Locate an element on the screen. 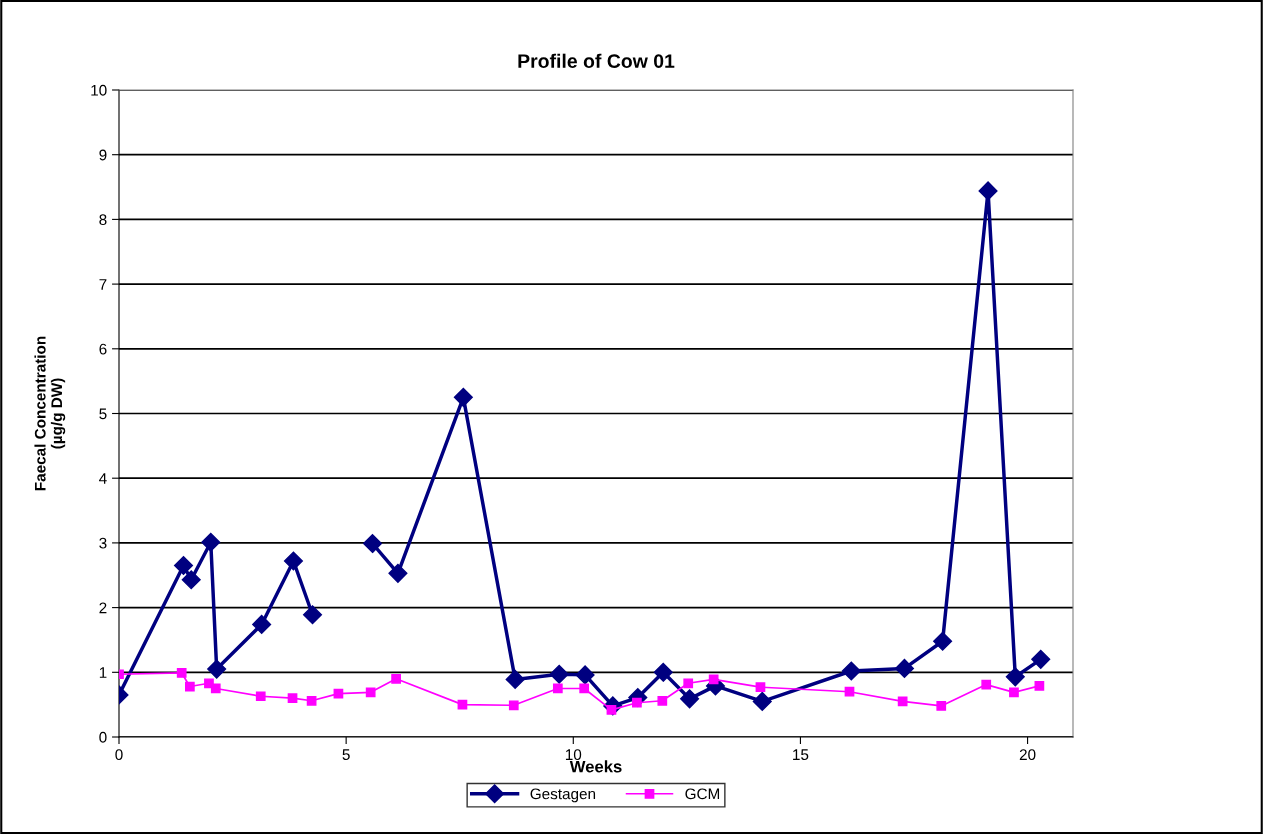 Image resolution: width=1263 pixels, height=834 pixels. legend-label: GCM is located at coordinates (702, 794).